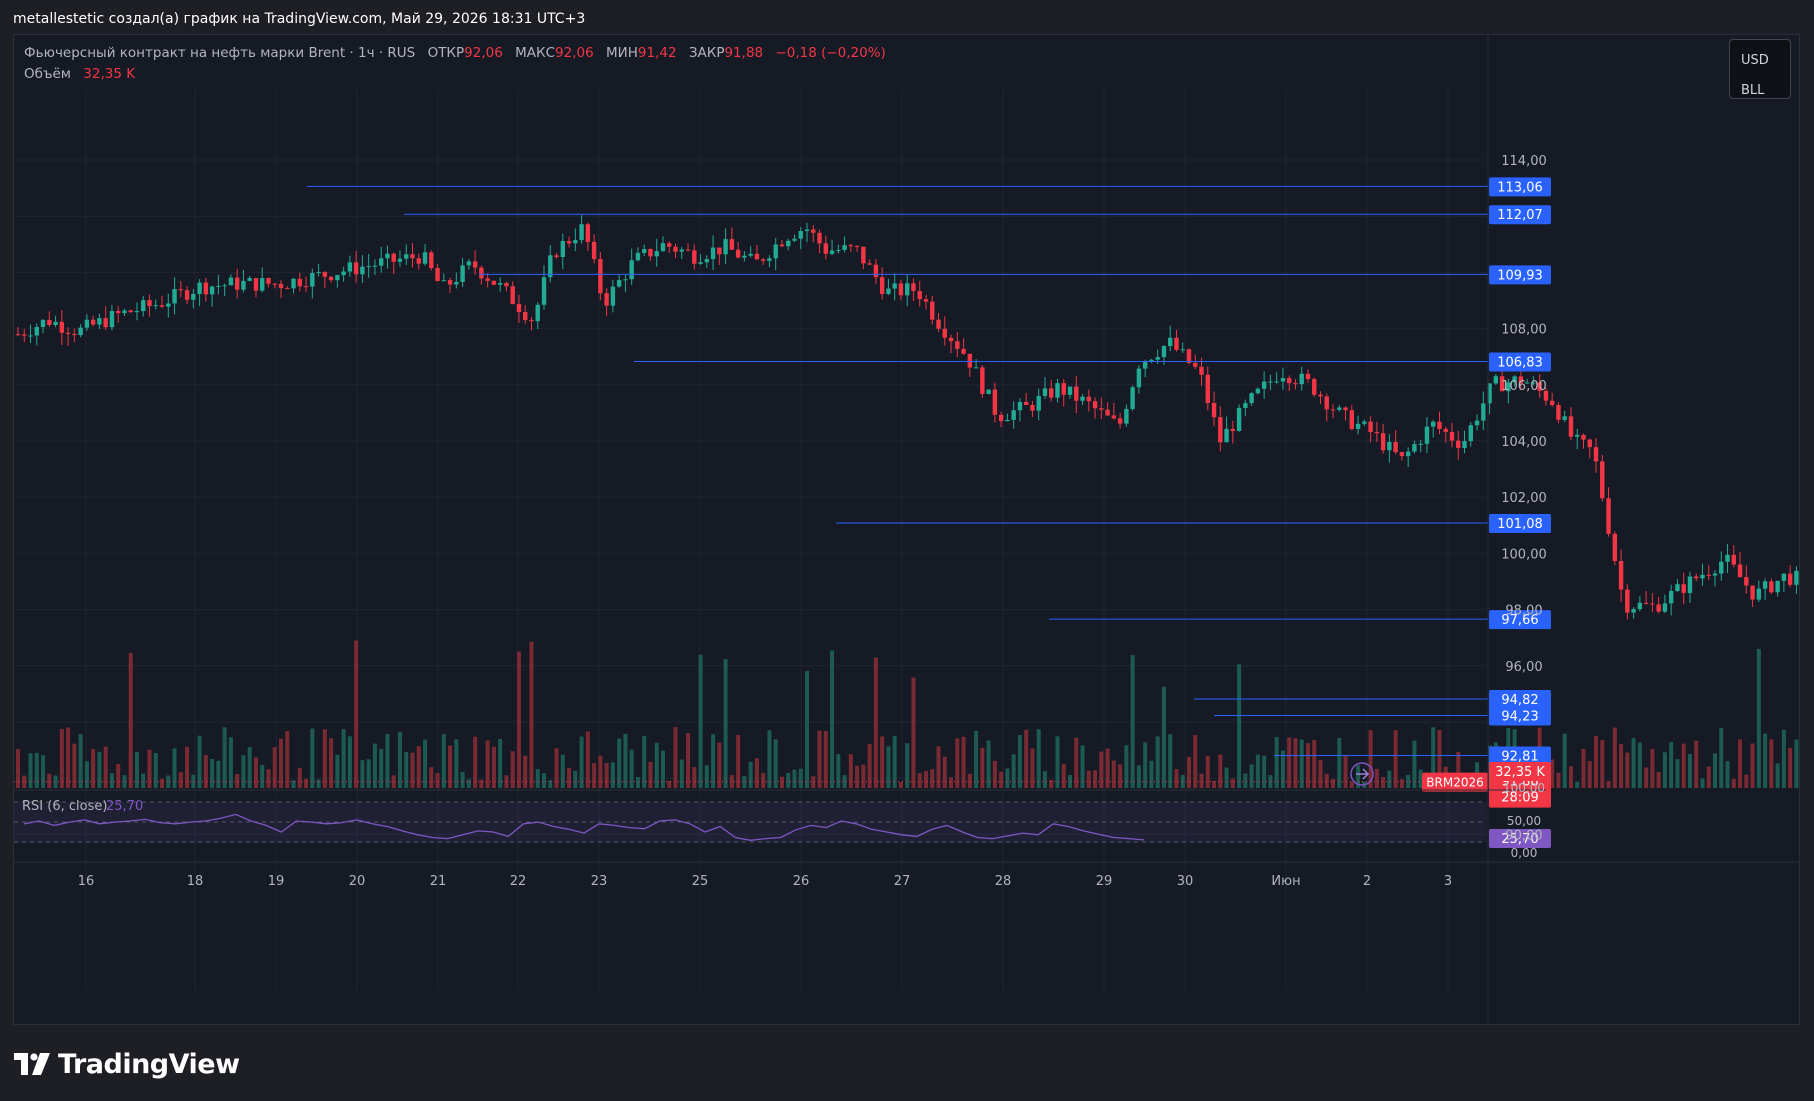 This screenshot has width=1814, height=1101. What do you see at coordinates (1520, 215) in the screenshot?
I see `price-level-value: 112,07` at bounding box center [1520, 215].